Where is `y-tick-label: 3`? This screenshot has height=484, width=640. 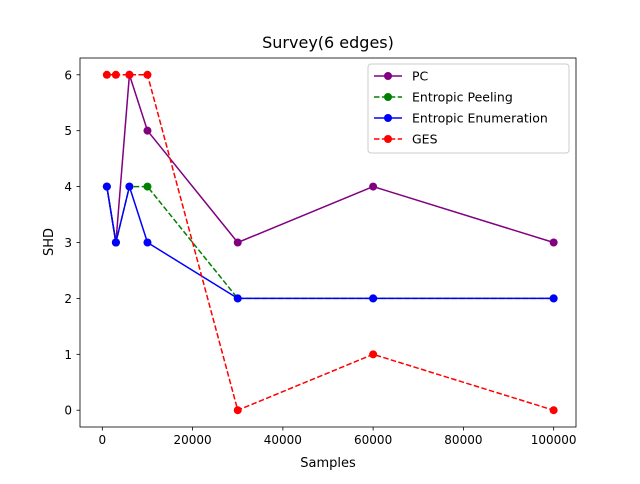
y-tick-label: 3 is located at coordinates (68, 243).